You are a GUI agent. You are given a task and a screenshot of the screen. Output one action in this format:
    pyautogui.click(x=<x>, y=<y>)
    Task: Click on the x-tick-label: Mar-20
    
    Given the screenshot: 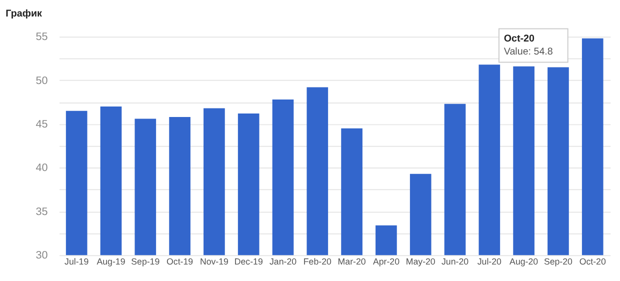 What is the action you would take?
    pyautogui.click(x=352, y=261)
    